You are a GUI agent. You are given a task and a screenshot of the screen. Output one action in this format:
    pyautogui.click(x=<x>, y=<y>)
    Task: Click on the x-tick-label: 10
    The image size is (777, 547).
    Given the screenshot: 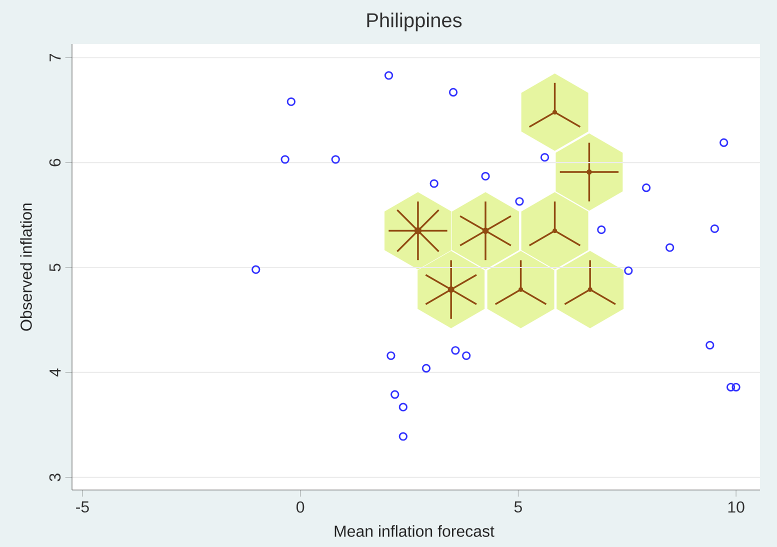 What is the action you would take?
    pyautogui.click(x=736, y=507)
    